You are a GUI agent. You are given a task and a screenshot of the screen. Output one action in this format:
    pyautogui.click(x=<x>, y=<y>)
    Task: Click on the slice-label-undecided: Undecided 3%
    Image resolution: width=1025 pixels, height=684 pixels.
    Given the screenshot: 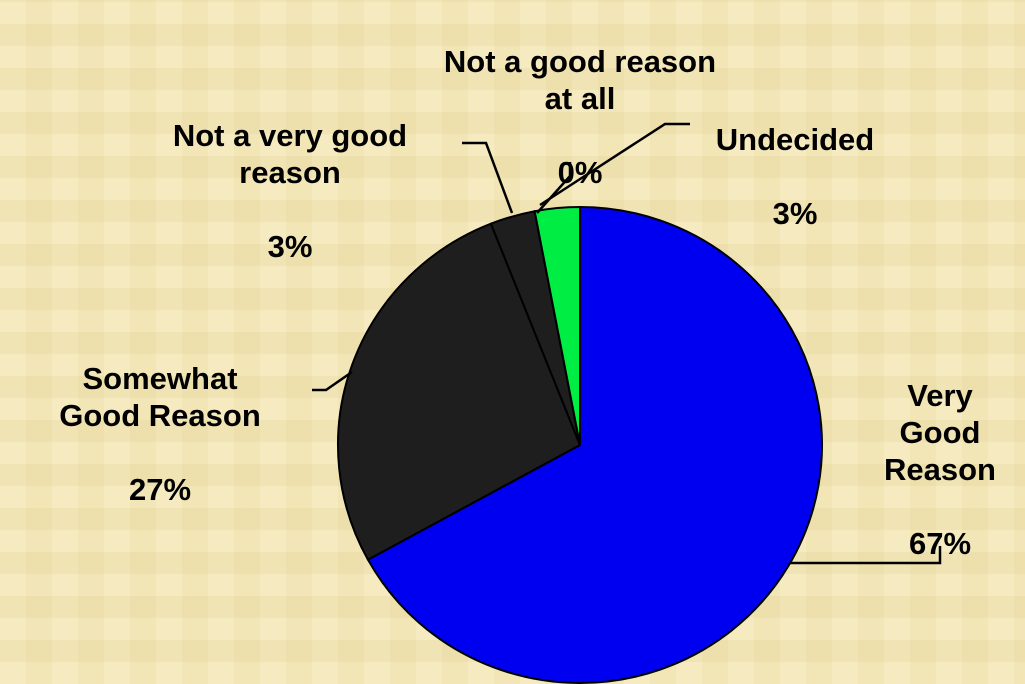 What is the action you would take?
    pyautogui.click(x=795, y=158)
    